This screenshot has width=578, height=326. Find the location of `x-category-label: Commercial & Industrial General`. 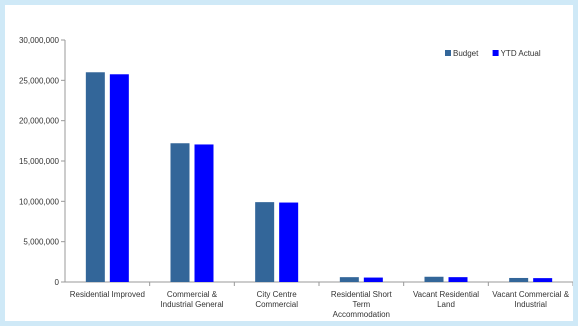

x-category-label: Commercial & Industrial General is located at coordinates (191, 299).